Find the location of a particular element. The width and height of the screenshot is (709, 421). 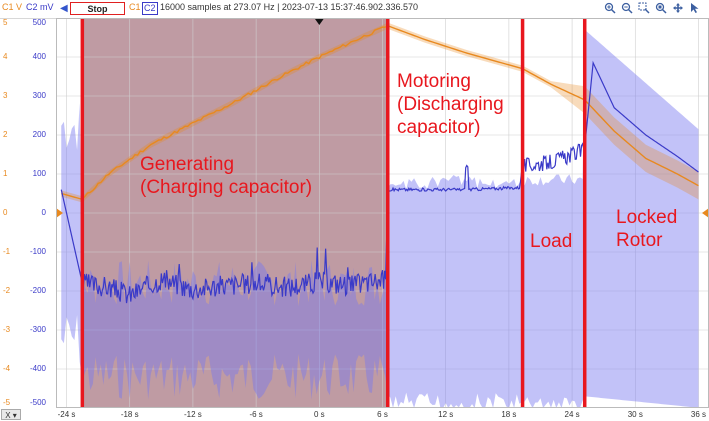

x-axis-menu-button: X ▾ is located at coordinates (11, 414).